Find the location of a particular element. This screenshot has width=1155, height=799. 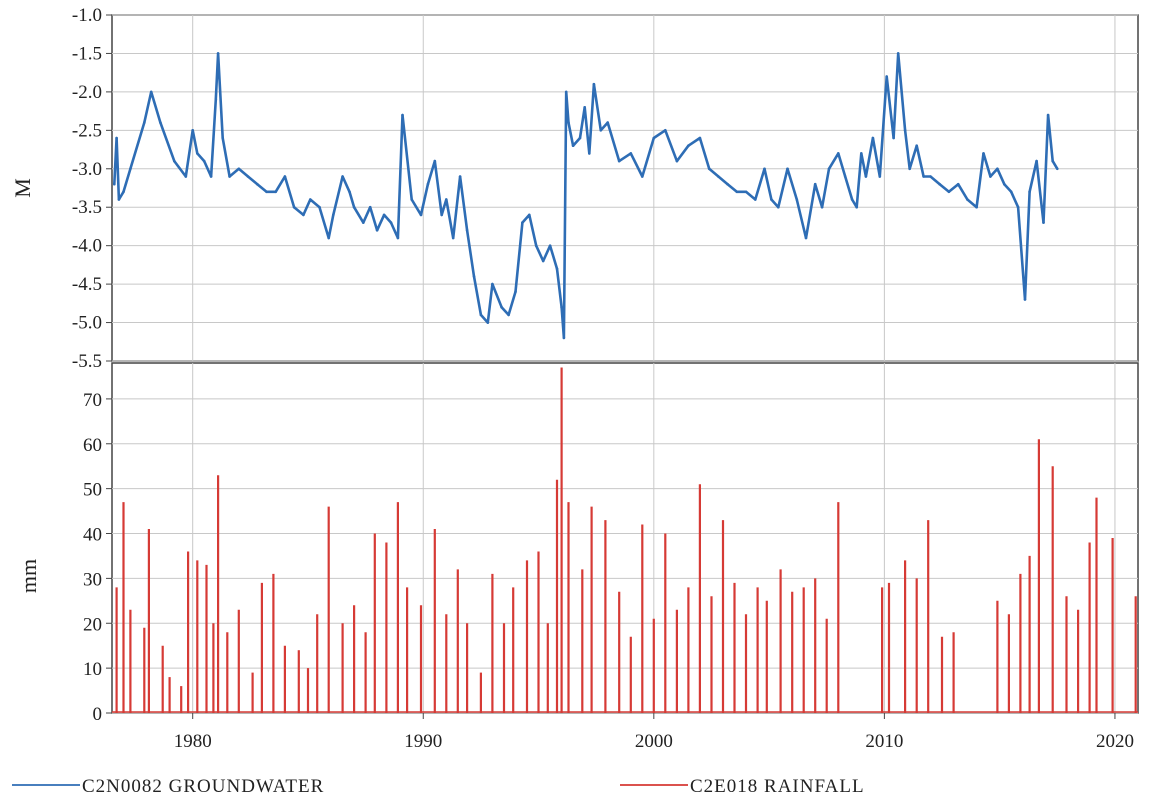

rainfall-x-ticks: 1980 1990 2000 2010 2020 is located at coordinates (654, 732).